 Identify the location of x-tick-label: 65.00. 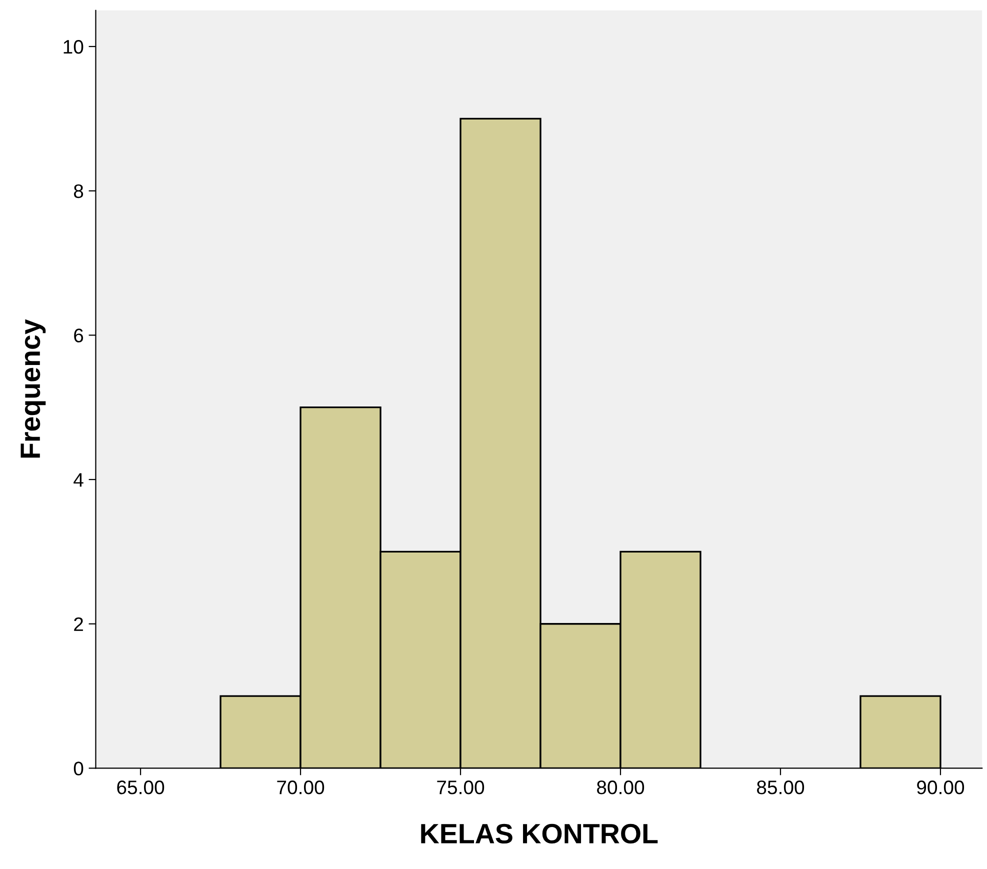
(140, 787).